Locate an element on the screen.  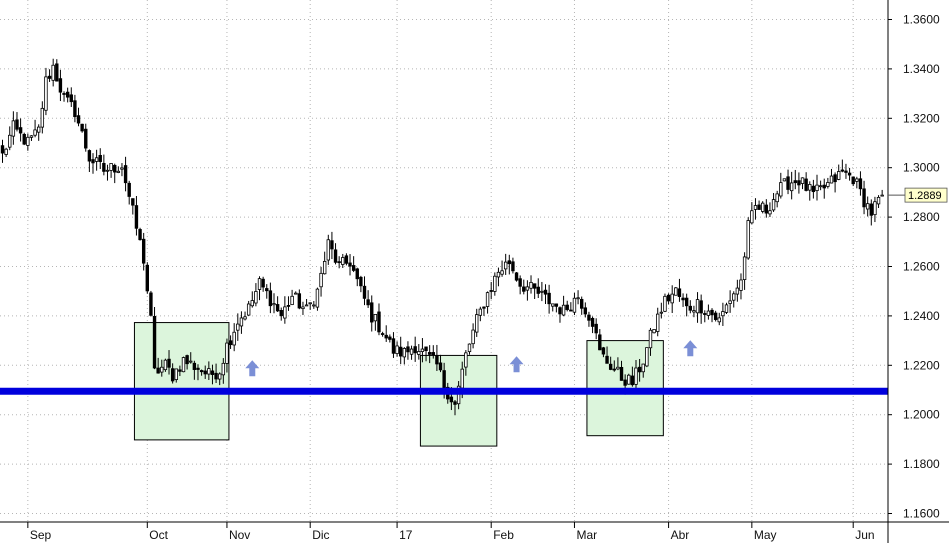
consolidation-zone is located at coordinates (181, 381).